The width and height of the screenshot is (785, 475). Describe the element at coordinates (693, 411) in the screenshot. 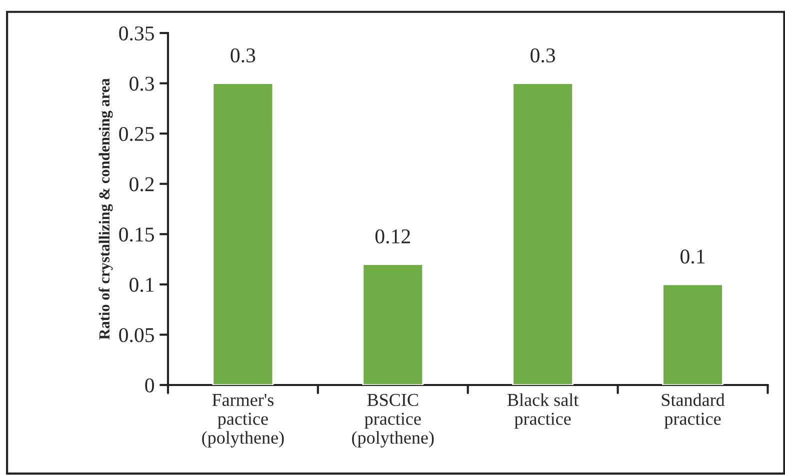

I see `x-tick-label: Standard practice` at that location.